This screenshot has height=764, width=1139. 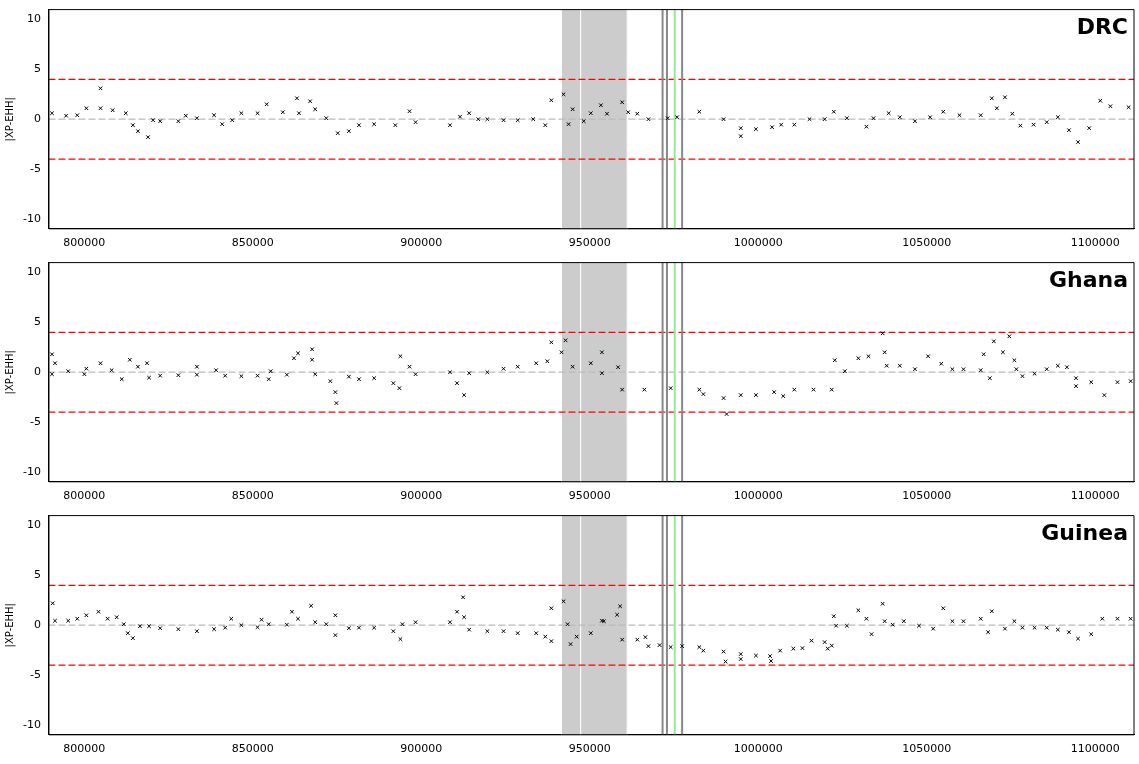 I want to click on chart-title: Guinea, so click(x=1084, y=533).